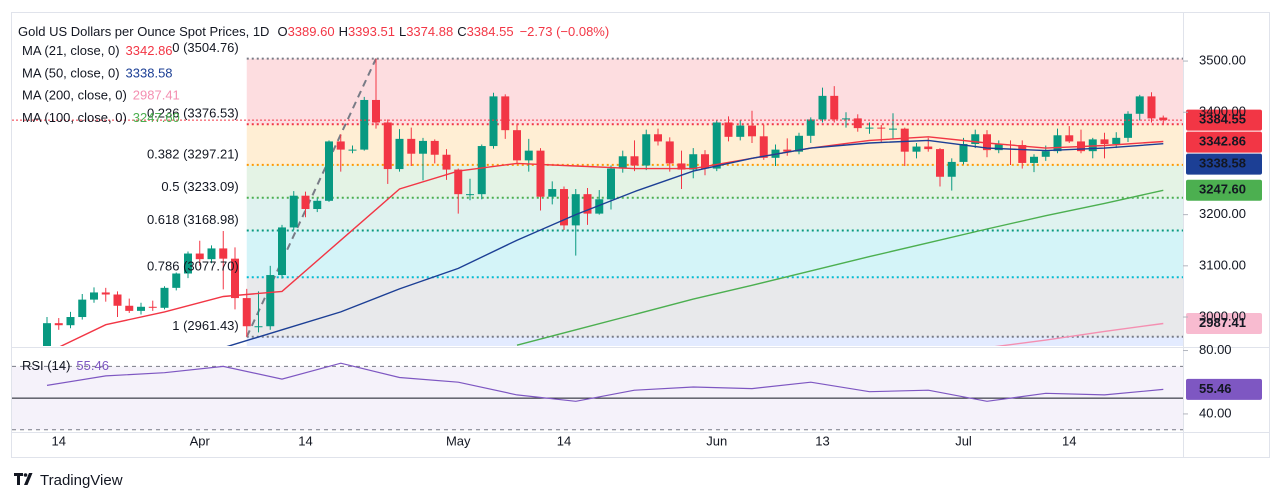 The height and width of the screenshot is (502, 1280). What do you see at coordinates (461, 31) in the screenshot?
I see `ohlc-key: C` at bounding box center [461, 31].